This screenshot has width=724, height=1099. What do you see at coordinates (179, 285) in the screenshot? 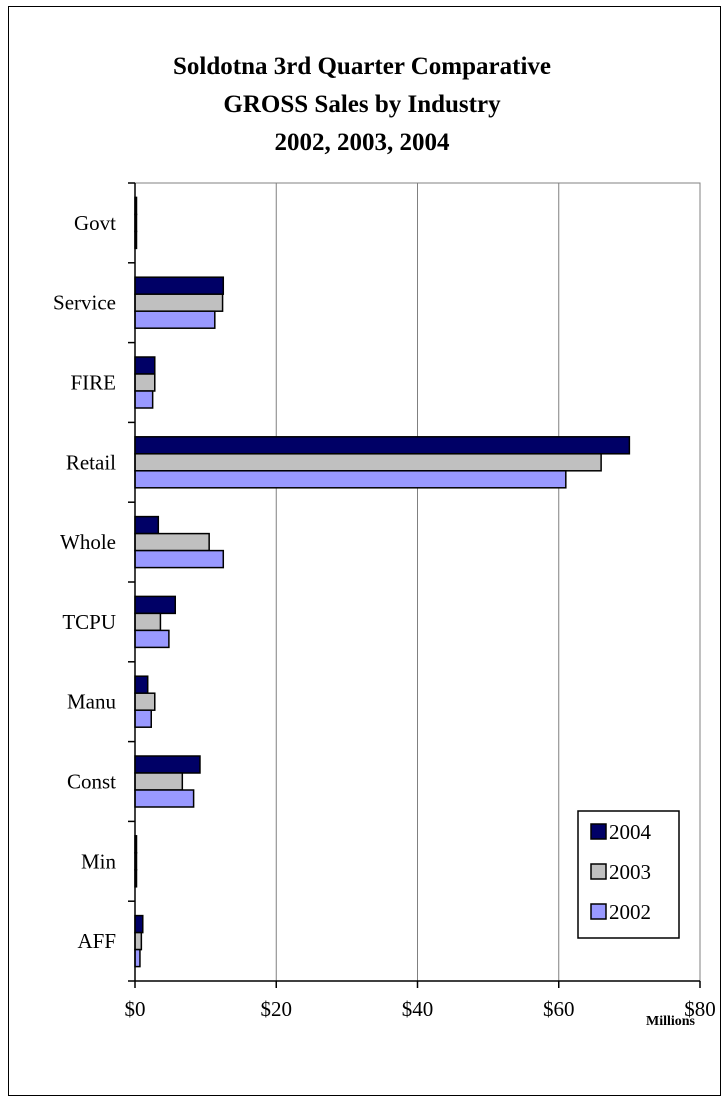
I see `bar-service-2004` at bounding box center [179, 285].